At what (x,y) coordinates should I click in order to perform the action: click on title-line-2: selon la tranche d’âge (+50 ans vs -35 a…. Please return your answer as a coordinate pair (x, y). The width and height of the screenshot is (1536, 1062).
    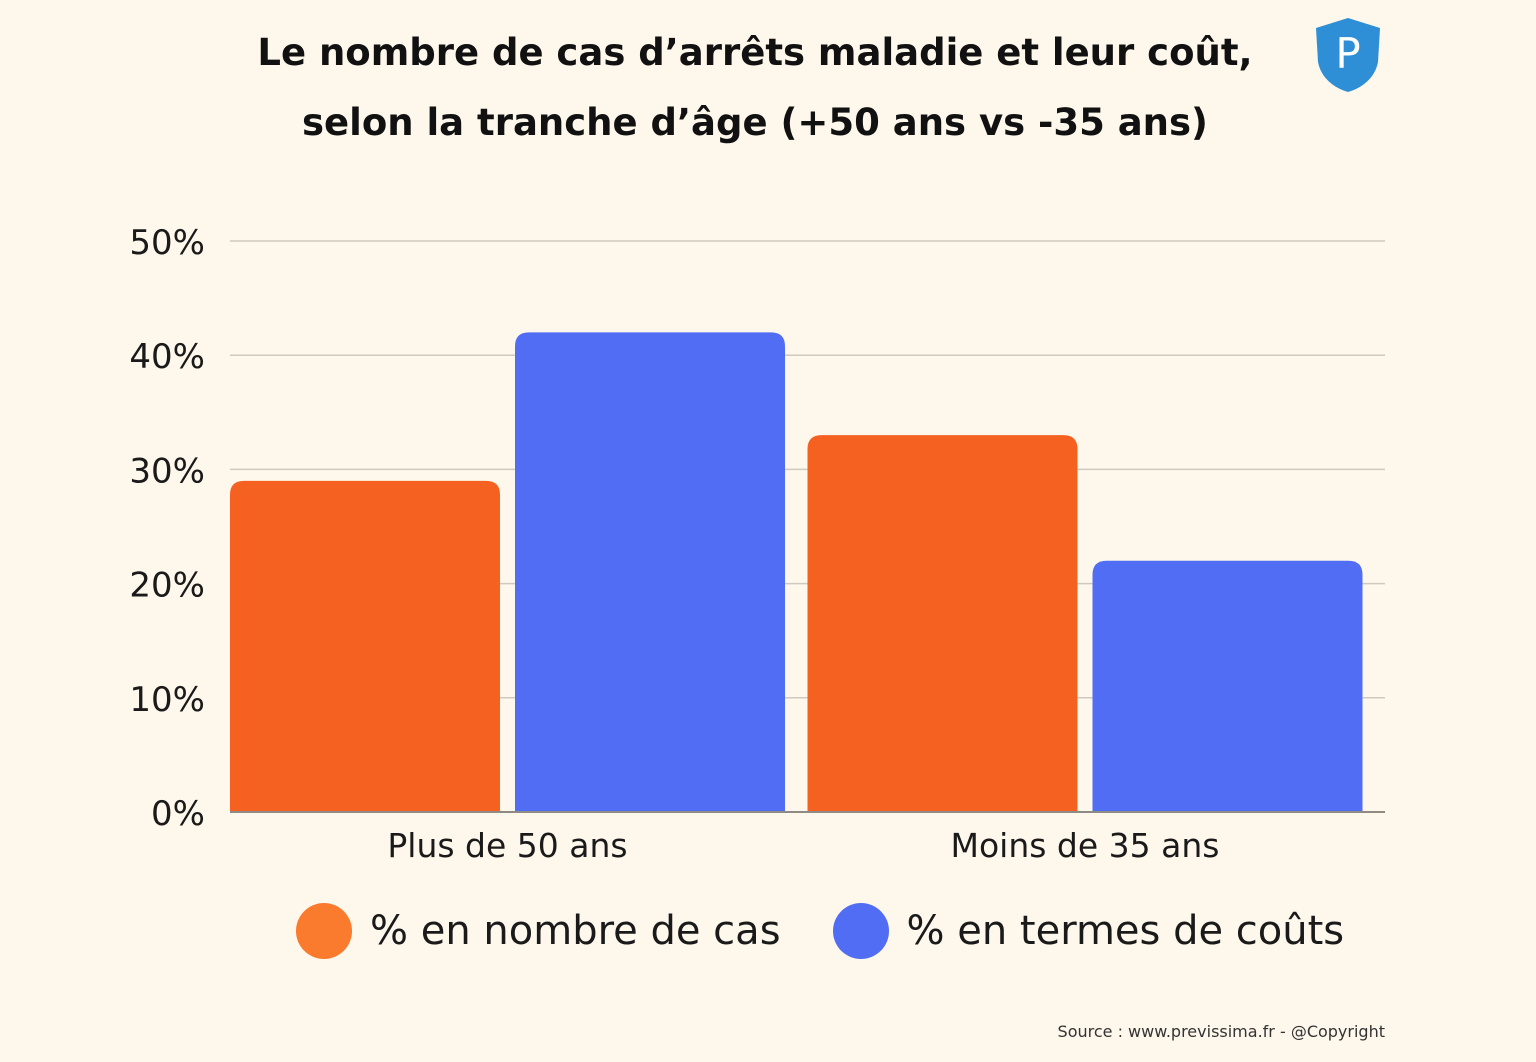
    Looking at the image, I should click on (755, 122).